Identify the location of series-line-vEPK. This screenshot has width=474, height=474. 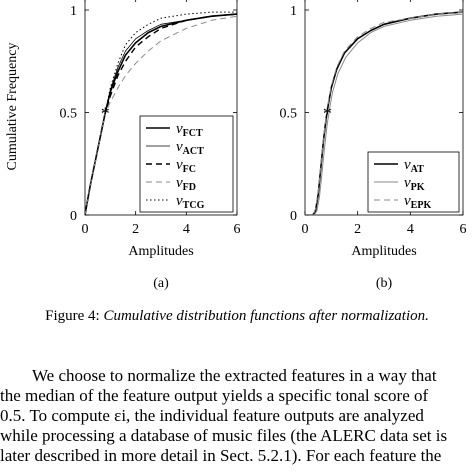
(384, 113).